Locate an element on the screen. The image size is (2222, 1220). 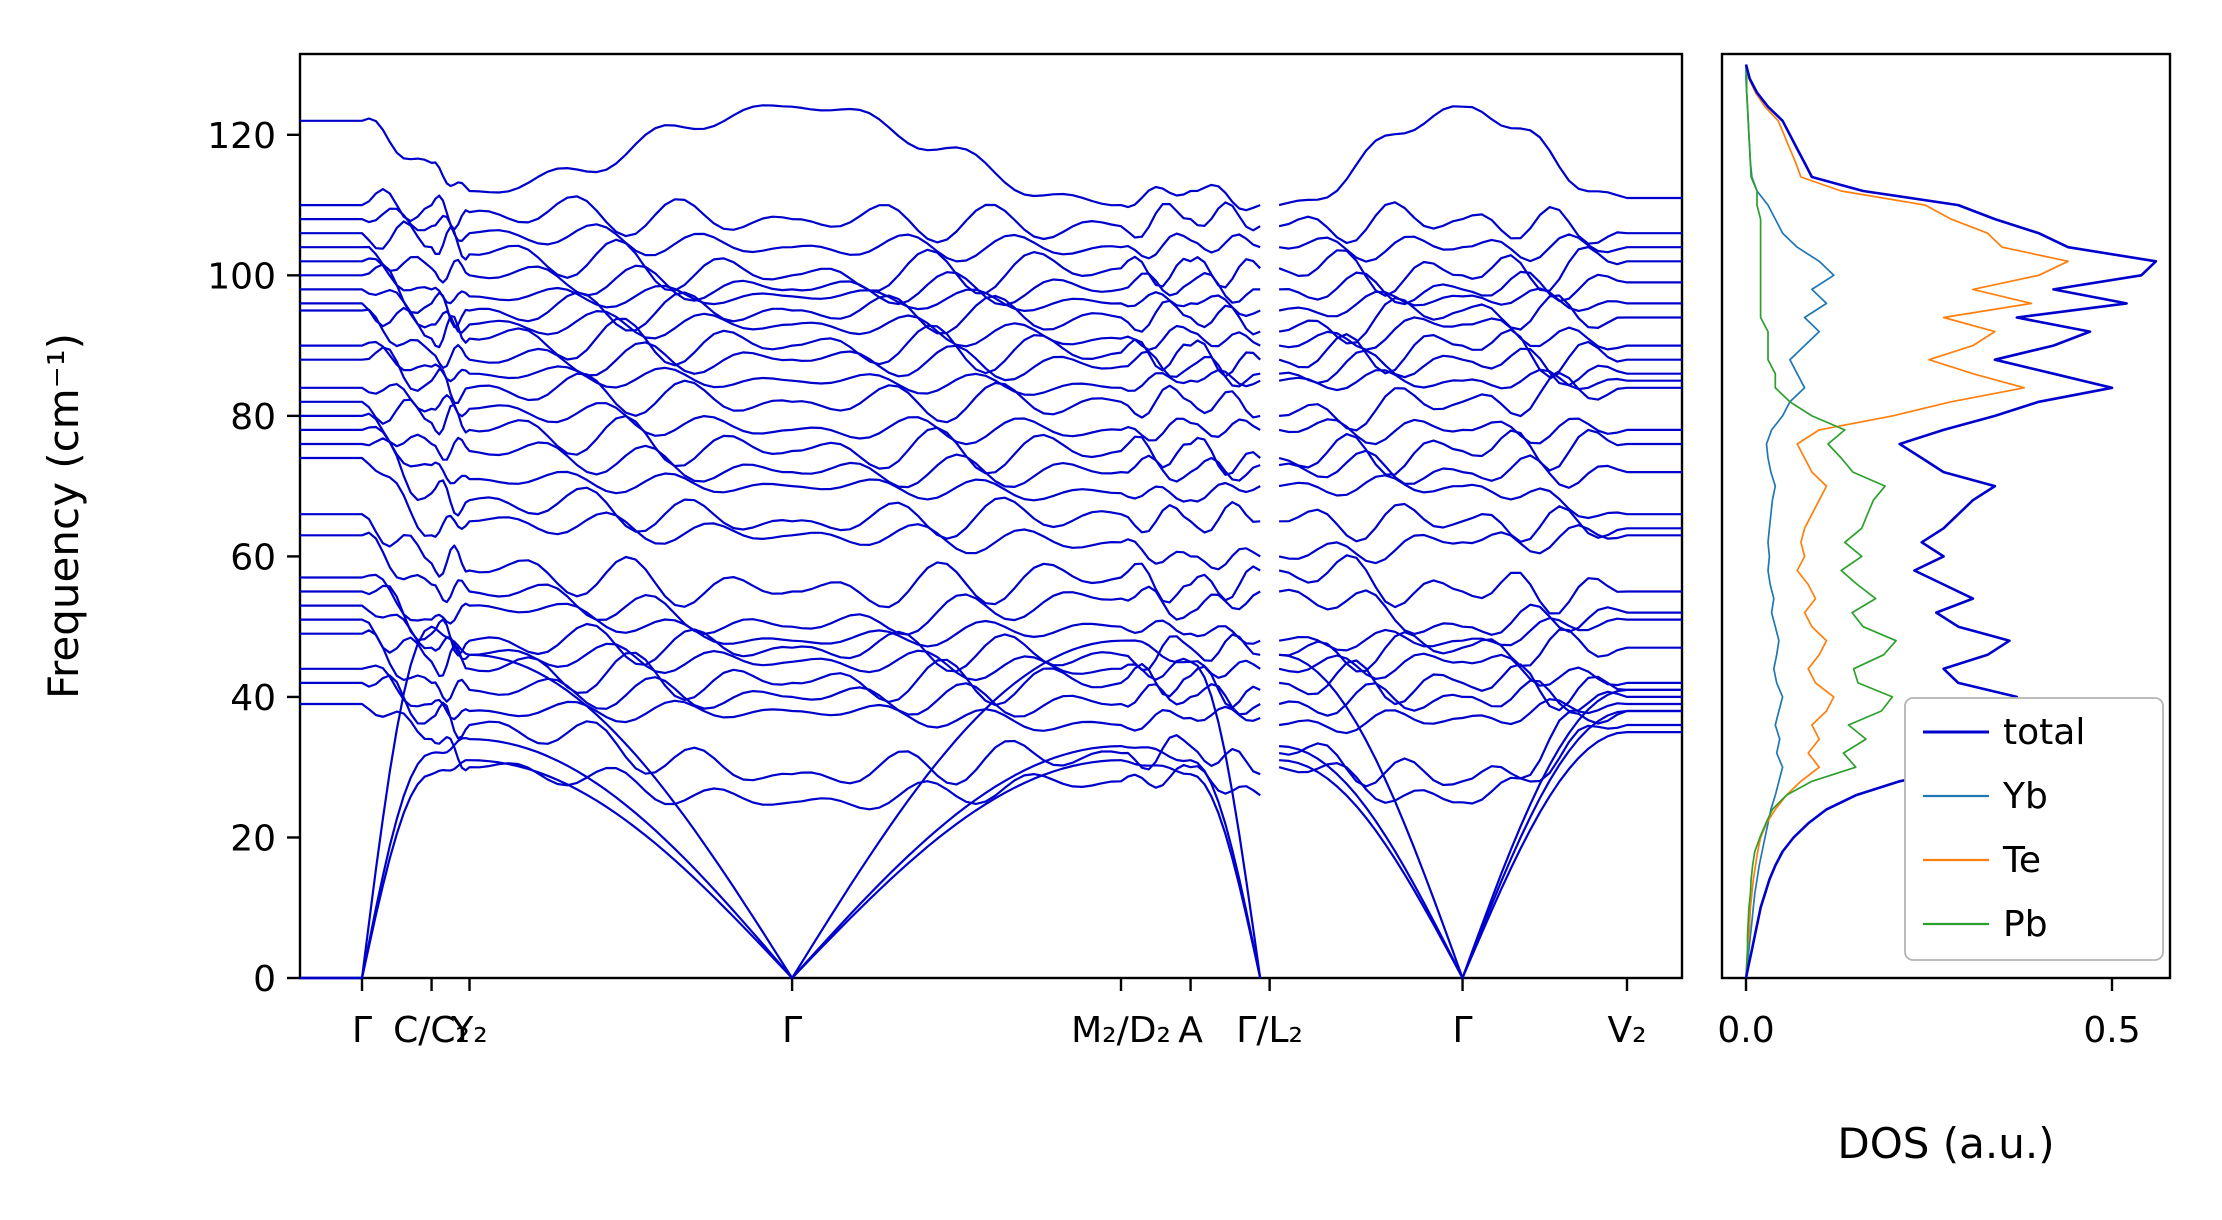
y-tick-label: 40 is located at coordinates (253, 698).